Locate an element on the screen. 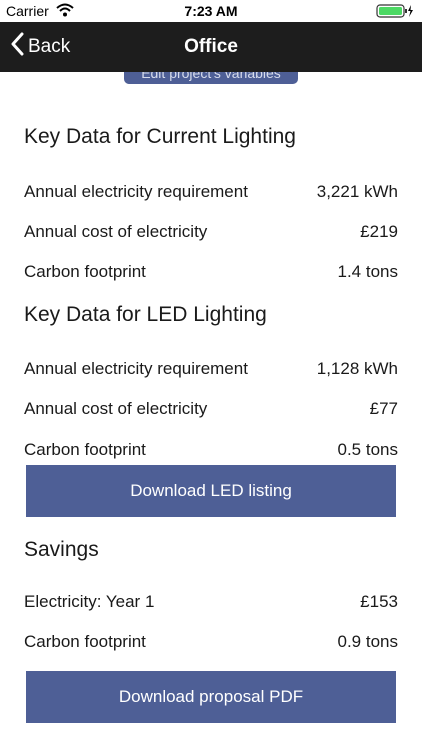  row-value: 0.9 tons is located at coordinates (368, 641).